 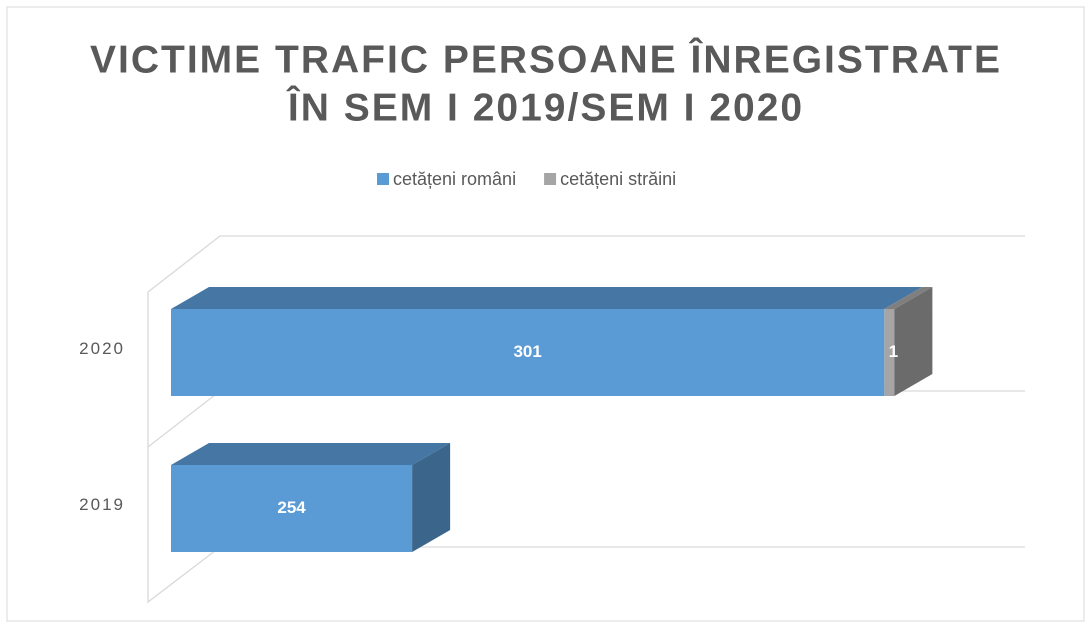 I want to click on legend-label: cetățeni români, so click(x=454, y=179).